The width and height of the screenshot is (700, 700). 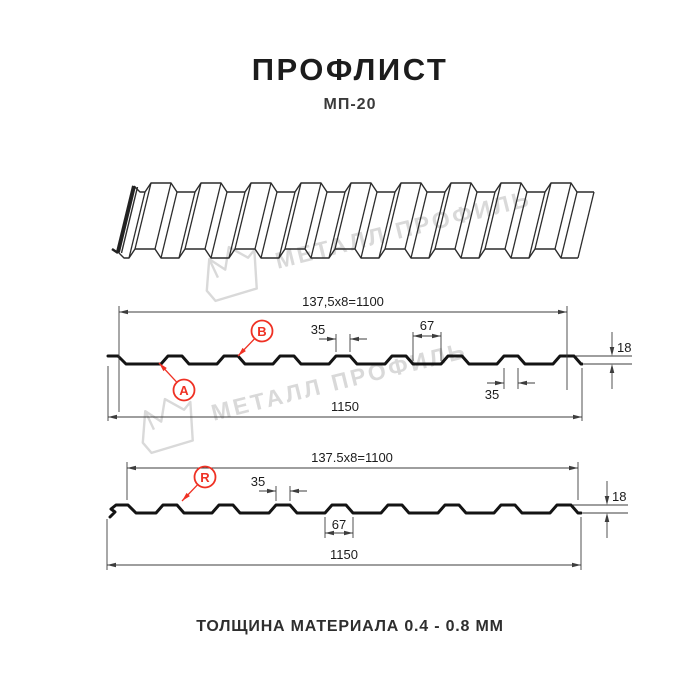 I want to click on marker-letter-A: A, so click(x=184, y=390).